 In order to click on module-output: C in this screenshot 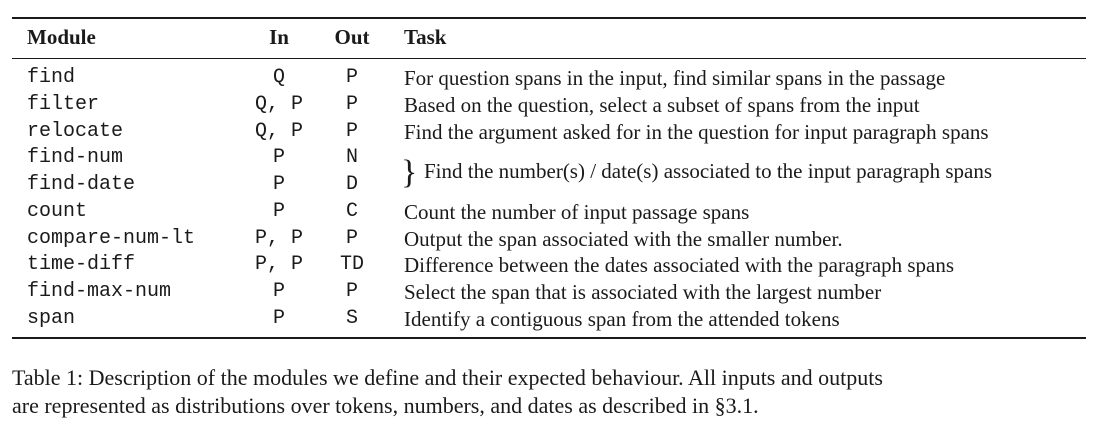, I will do `click(351, 211)`.